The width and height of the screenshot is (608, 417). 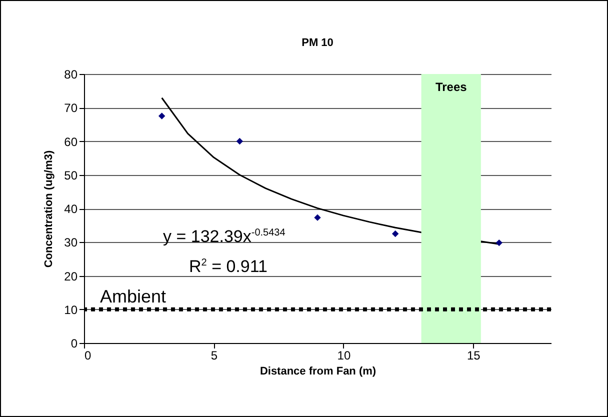 I want to click on x-tick-label: 0, so click(x=88, y=355).